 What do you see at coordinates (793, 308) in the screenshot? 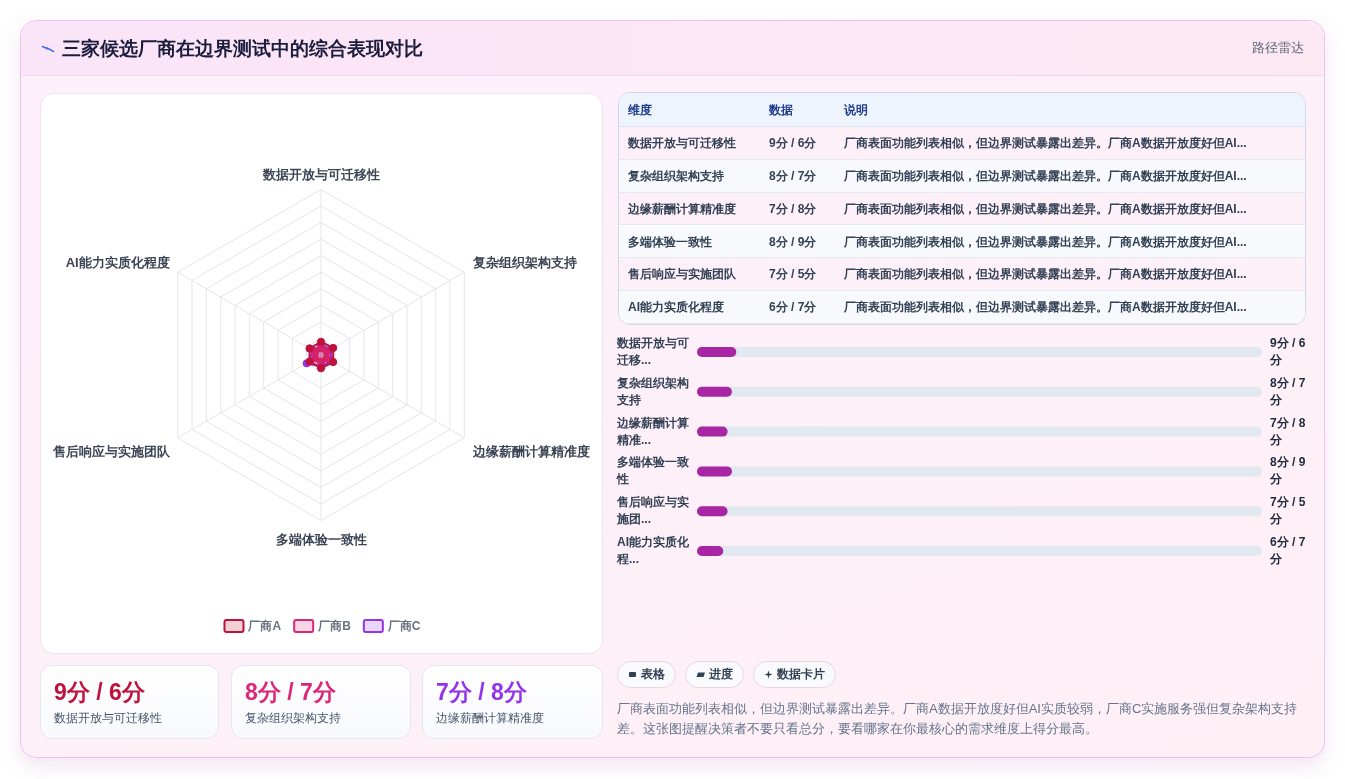
I see `text: 6分 / 7分` at bounding box center [793, 308].